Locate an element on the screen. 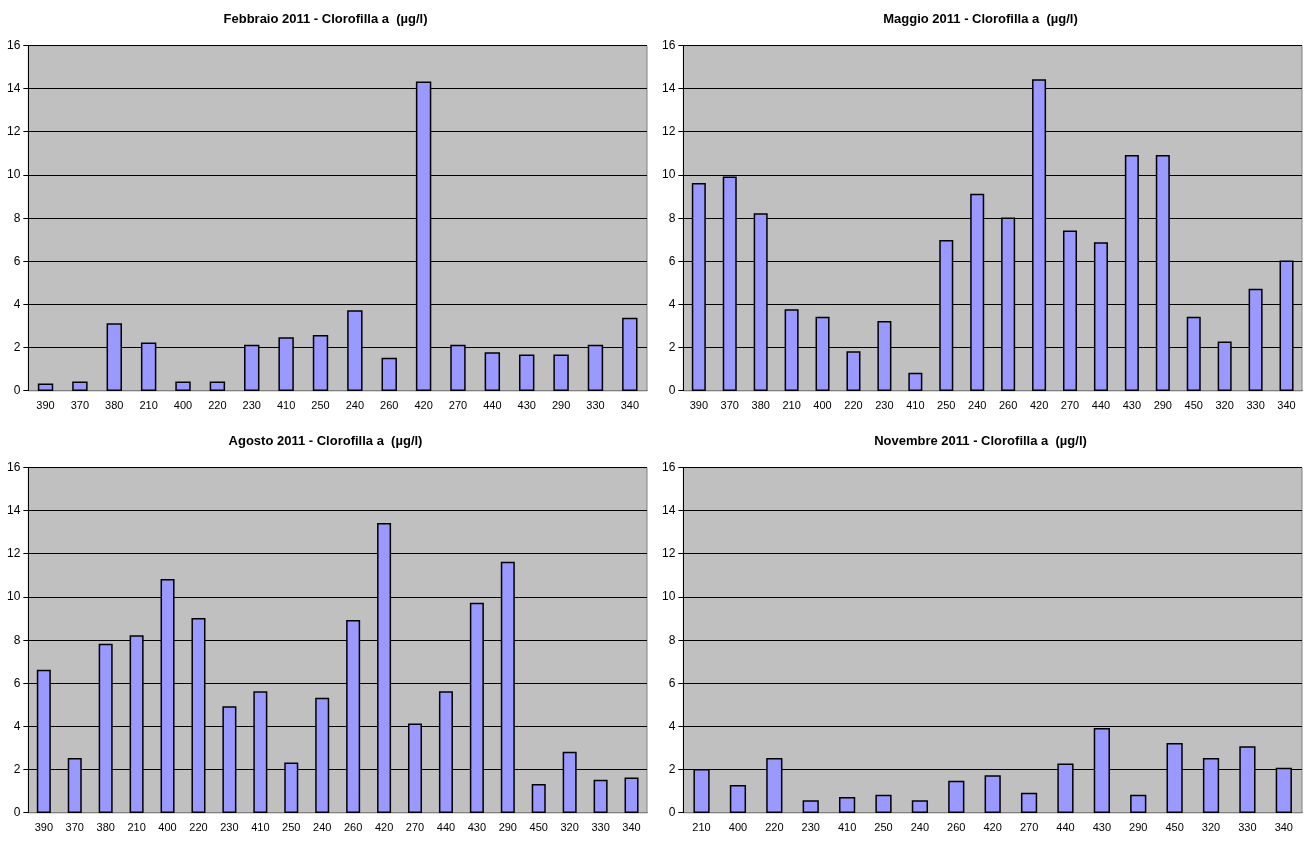  chart-title: Maggio 2011 - Clorofilla a (µg/l) is located at coordinates (980, 19).